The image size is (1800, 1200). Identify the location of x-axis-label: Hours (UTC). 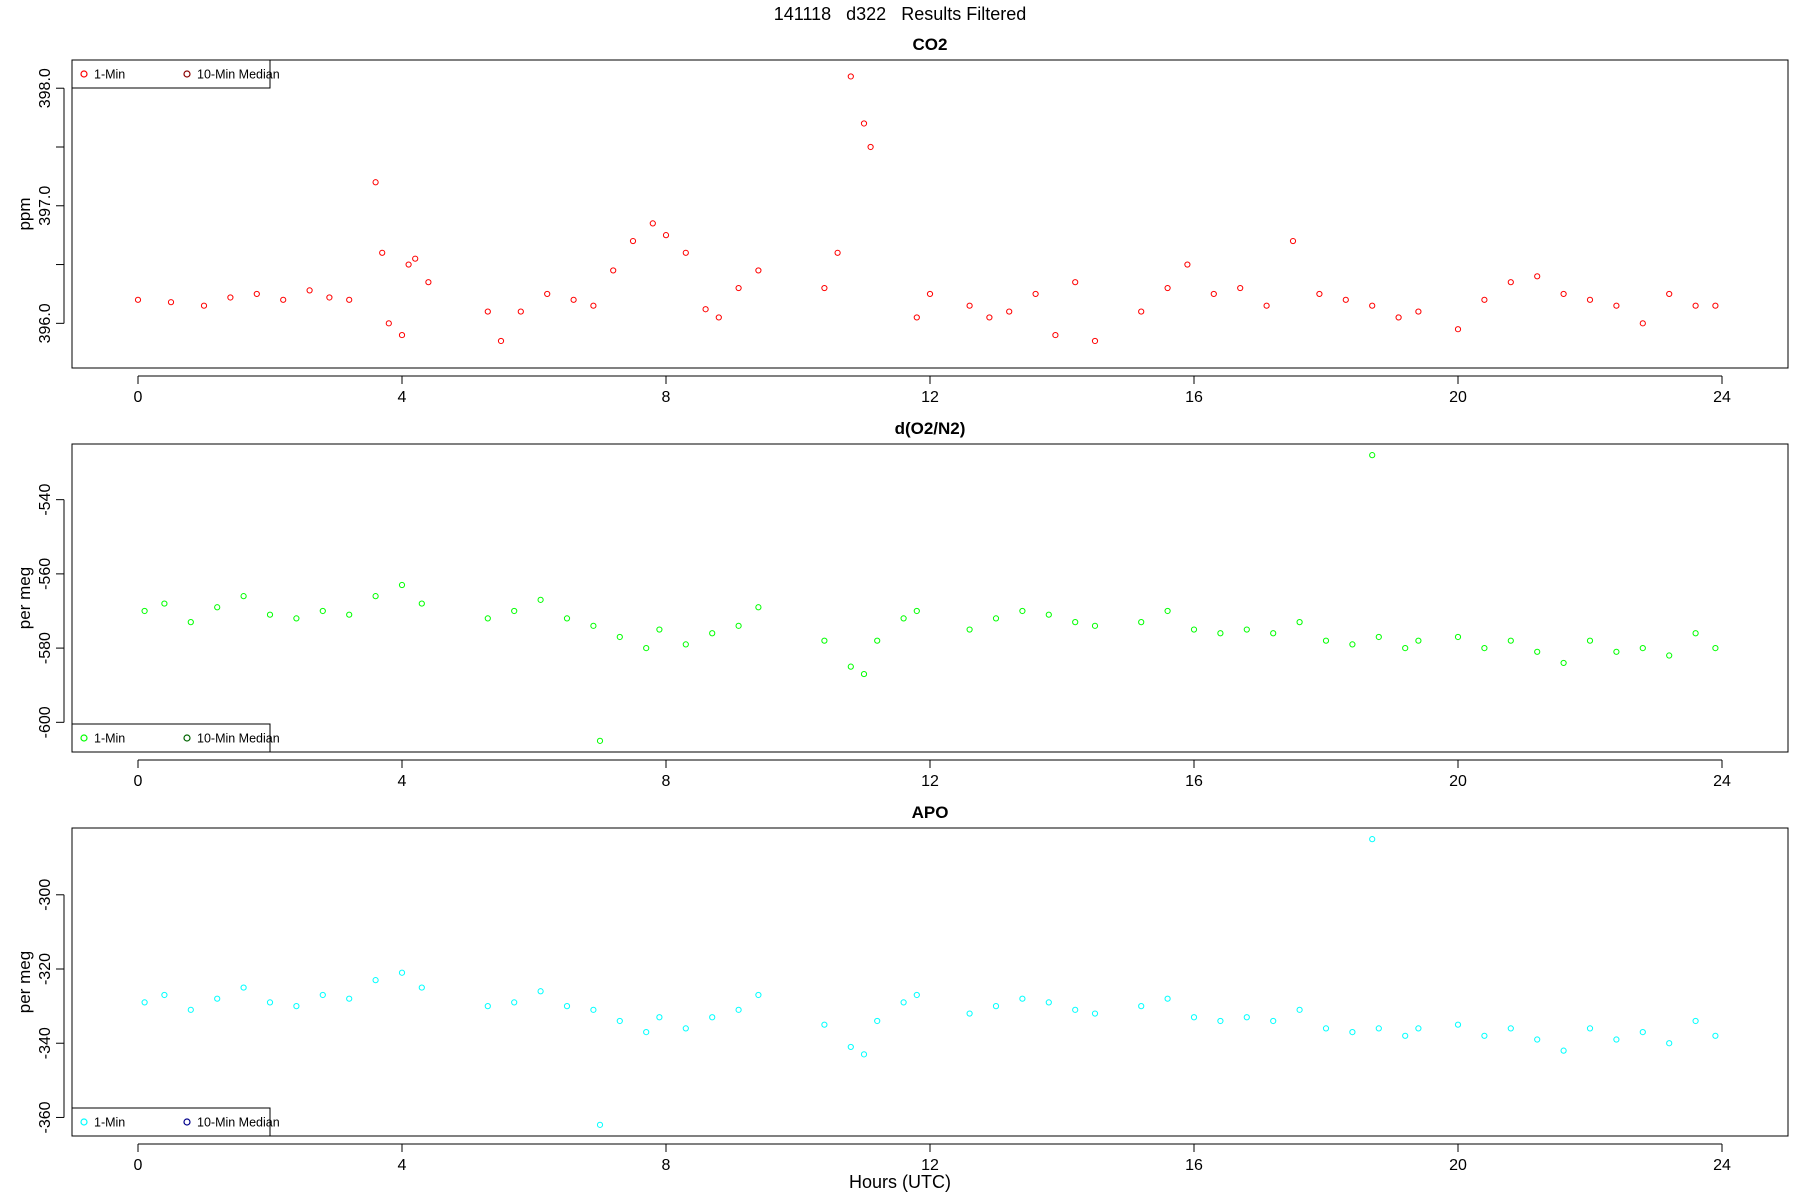
(900, 1182).